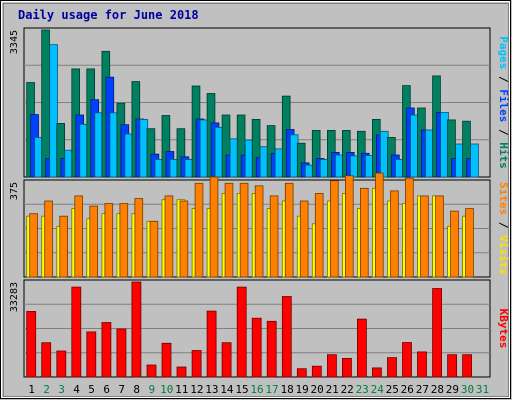  Describe the element at coordinates (467, 389) in the screenshot. I see `x-tick-label: 30` at that location.